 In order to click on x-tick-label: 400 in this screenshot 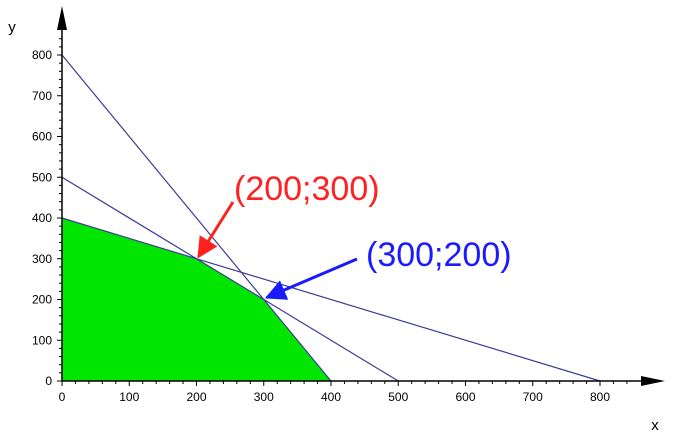, I will do `click(331, 397)`.